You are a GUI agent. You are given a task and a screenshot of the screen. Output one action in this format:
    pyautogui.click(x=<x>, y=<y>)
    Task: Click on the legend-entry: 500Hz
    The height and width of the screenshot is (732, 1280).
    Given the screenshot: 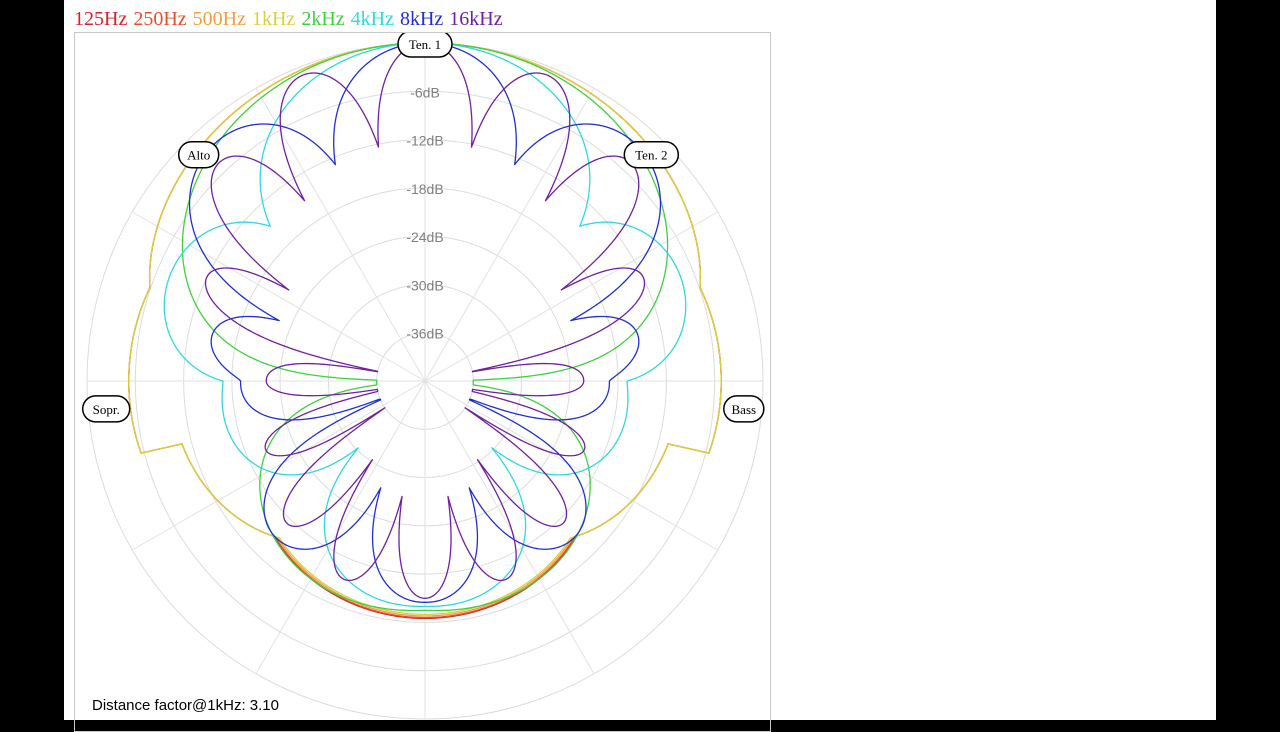 What is the action you would take?
    pyautogui.click(x=219, y=19)
    